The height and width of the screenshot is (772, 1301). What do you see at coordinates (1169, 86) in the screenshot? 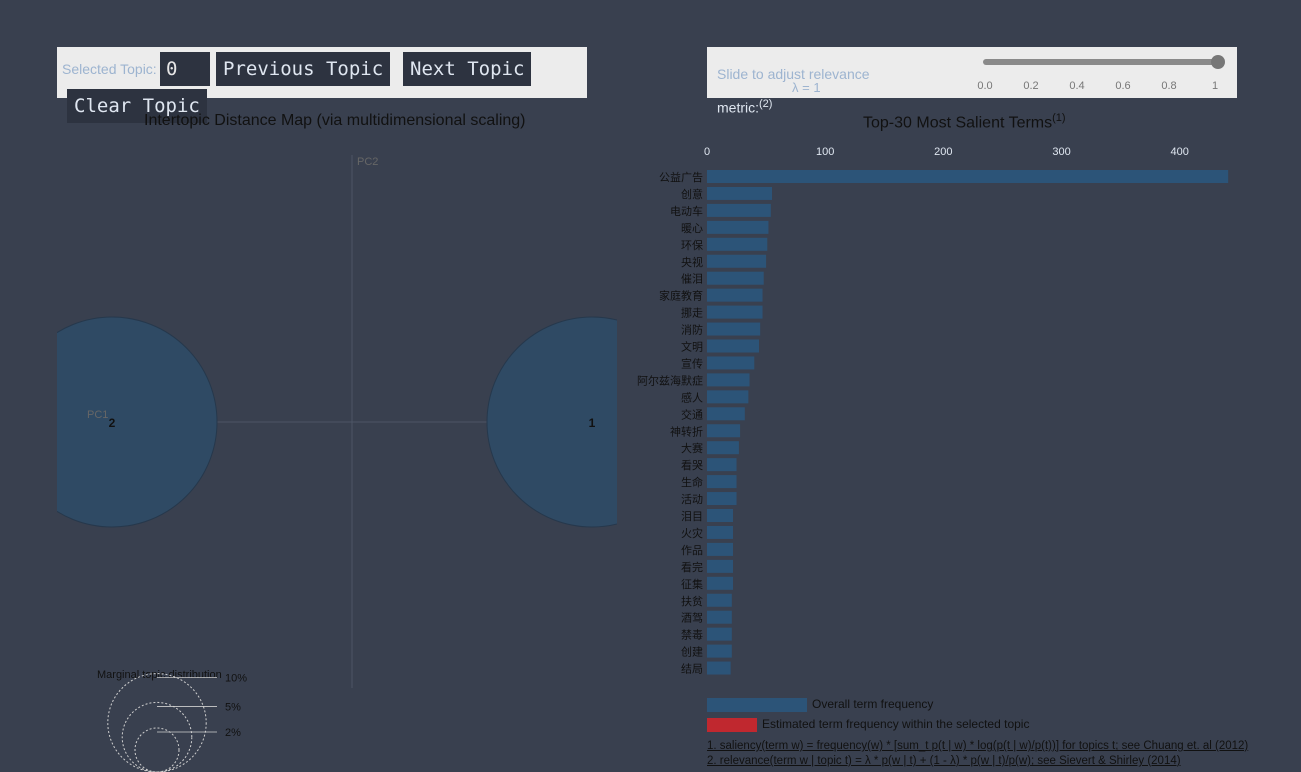
I see `slider-tick-label: 0.8` at bounding box center [1169, 86].